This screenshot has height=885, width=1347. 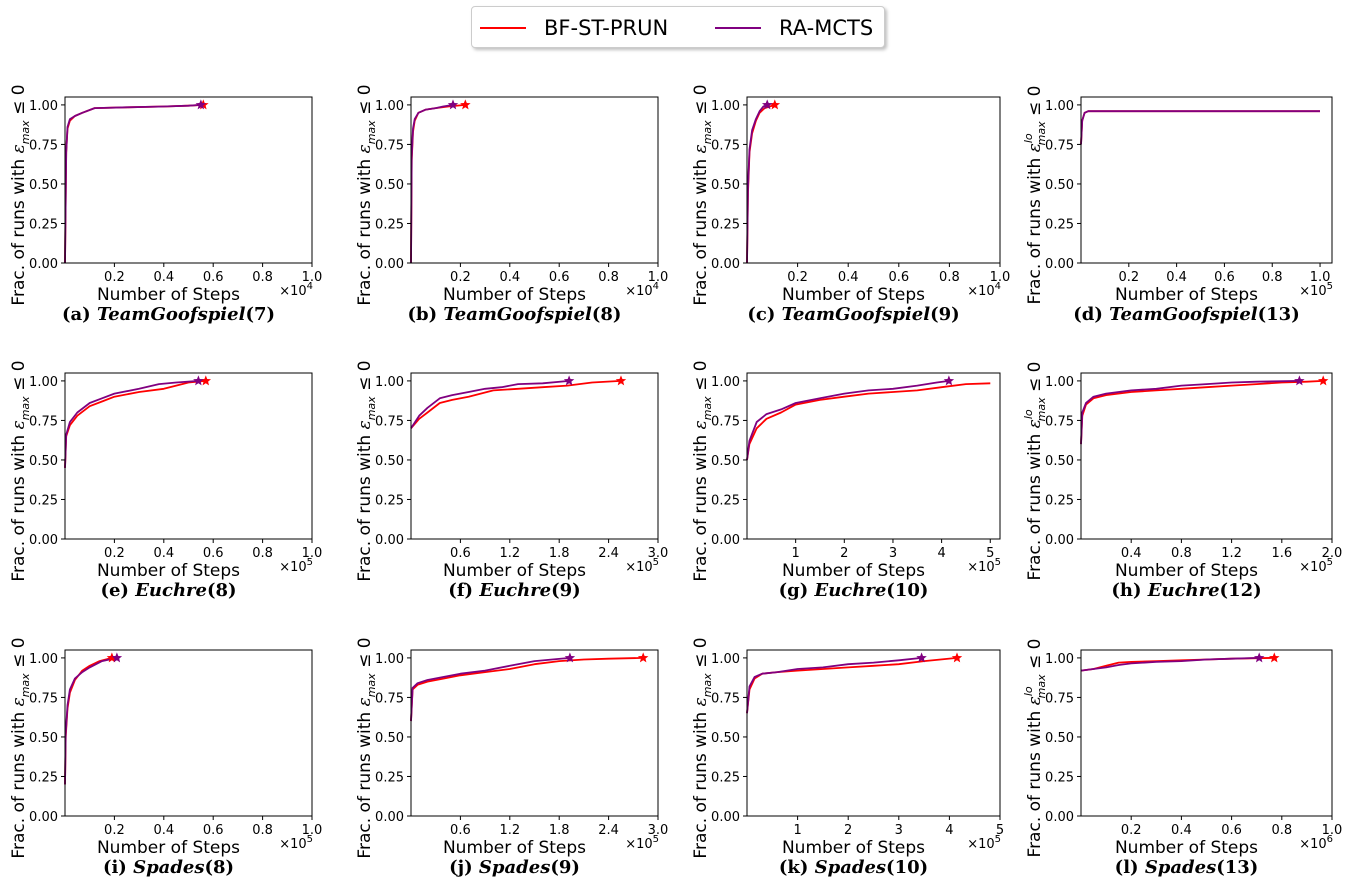 What do you see at coordinates (848, 830) in the screenshot?
I see `x-tick-label: 2` at bounding box center [848, 830].